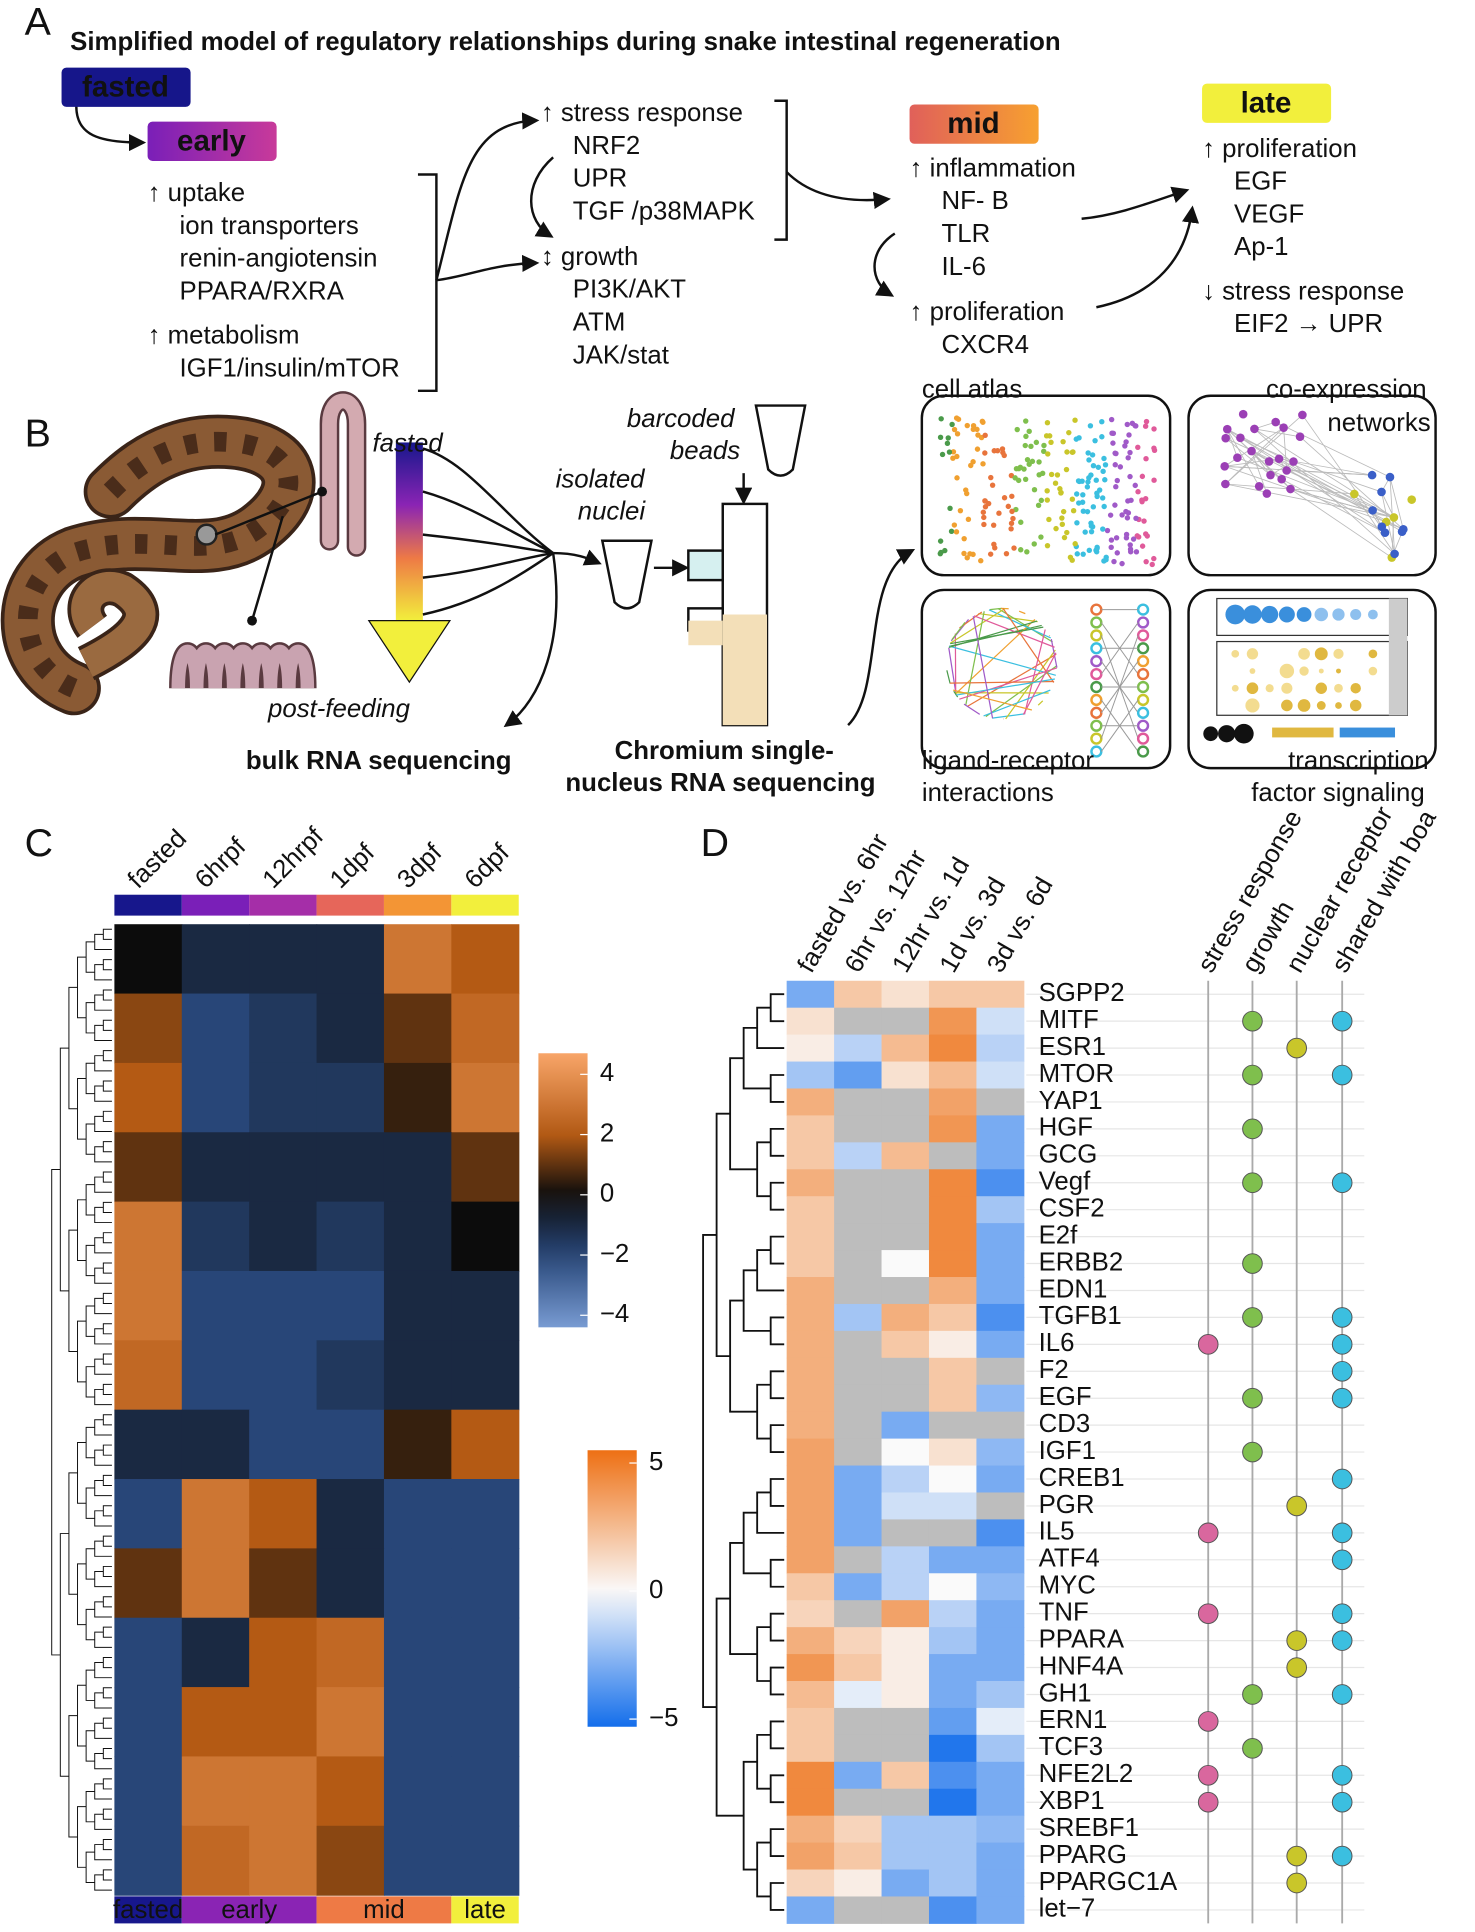  Describe the element at coordinates (630, 290) in the screenshot. I see `regulator: PI3K/AKT` at that location.